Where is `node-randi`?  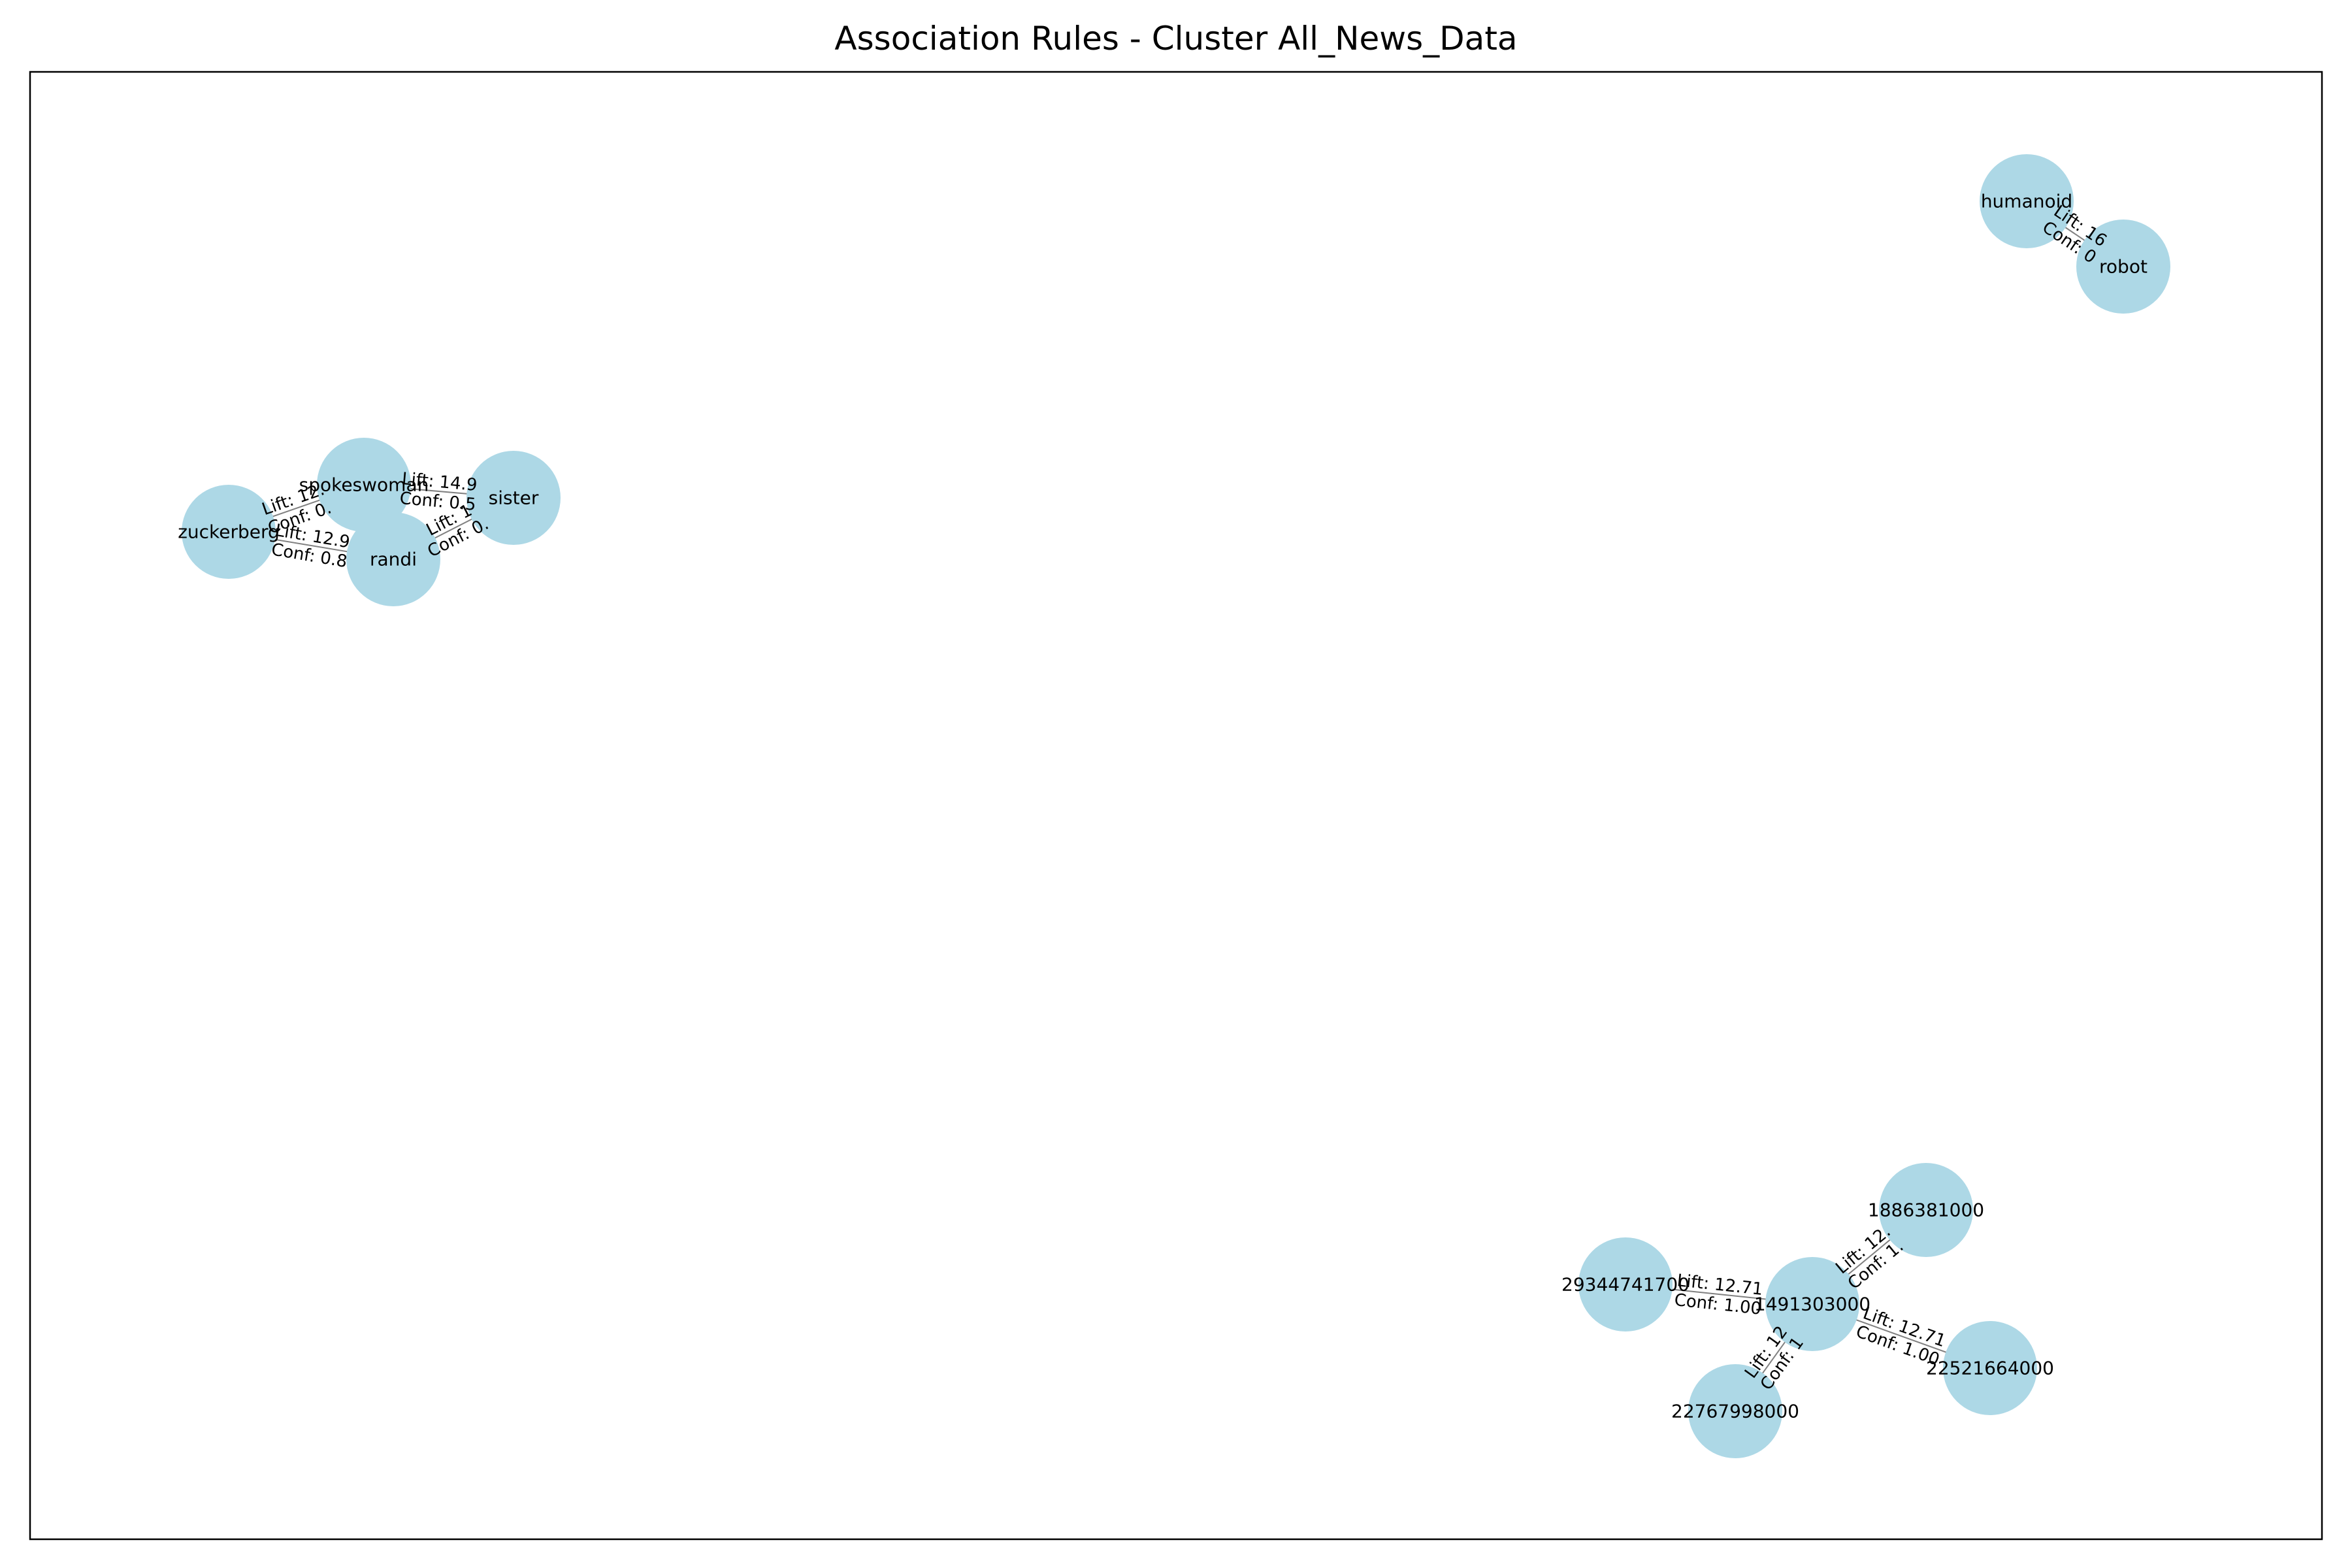 node-randi is located at coordinates (393, 559).